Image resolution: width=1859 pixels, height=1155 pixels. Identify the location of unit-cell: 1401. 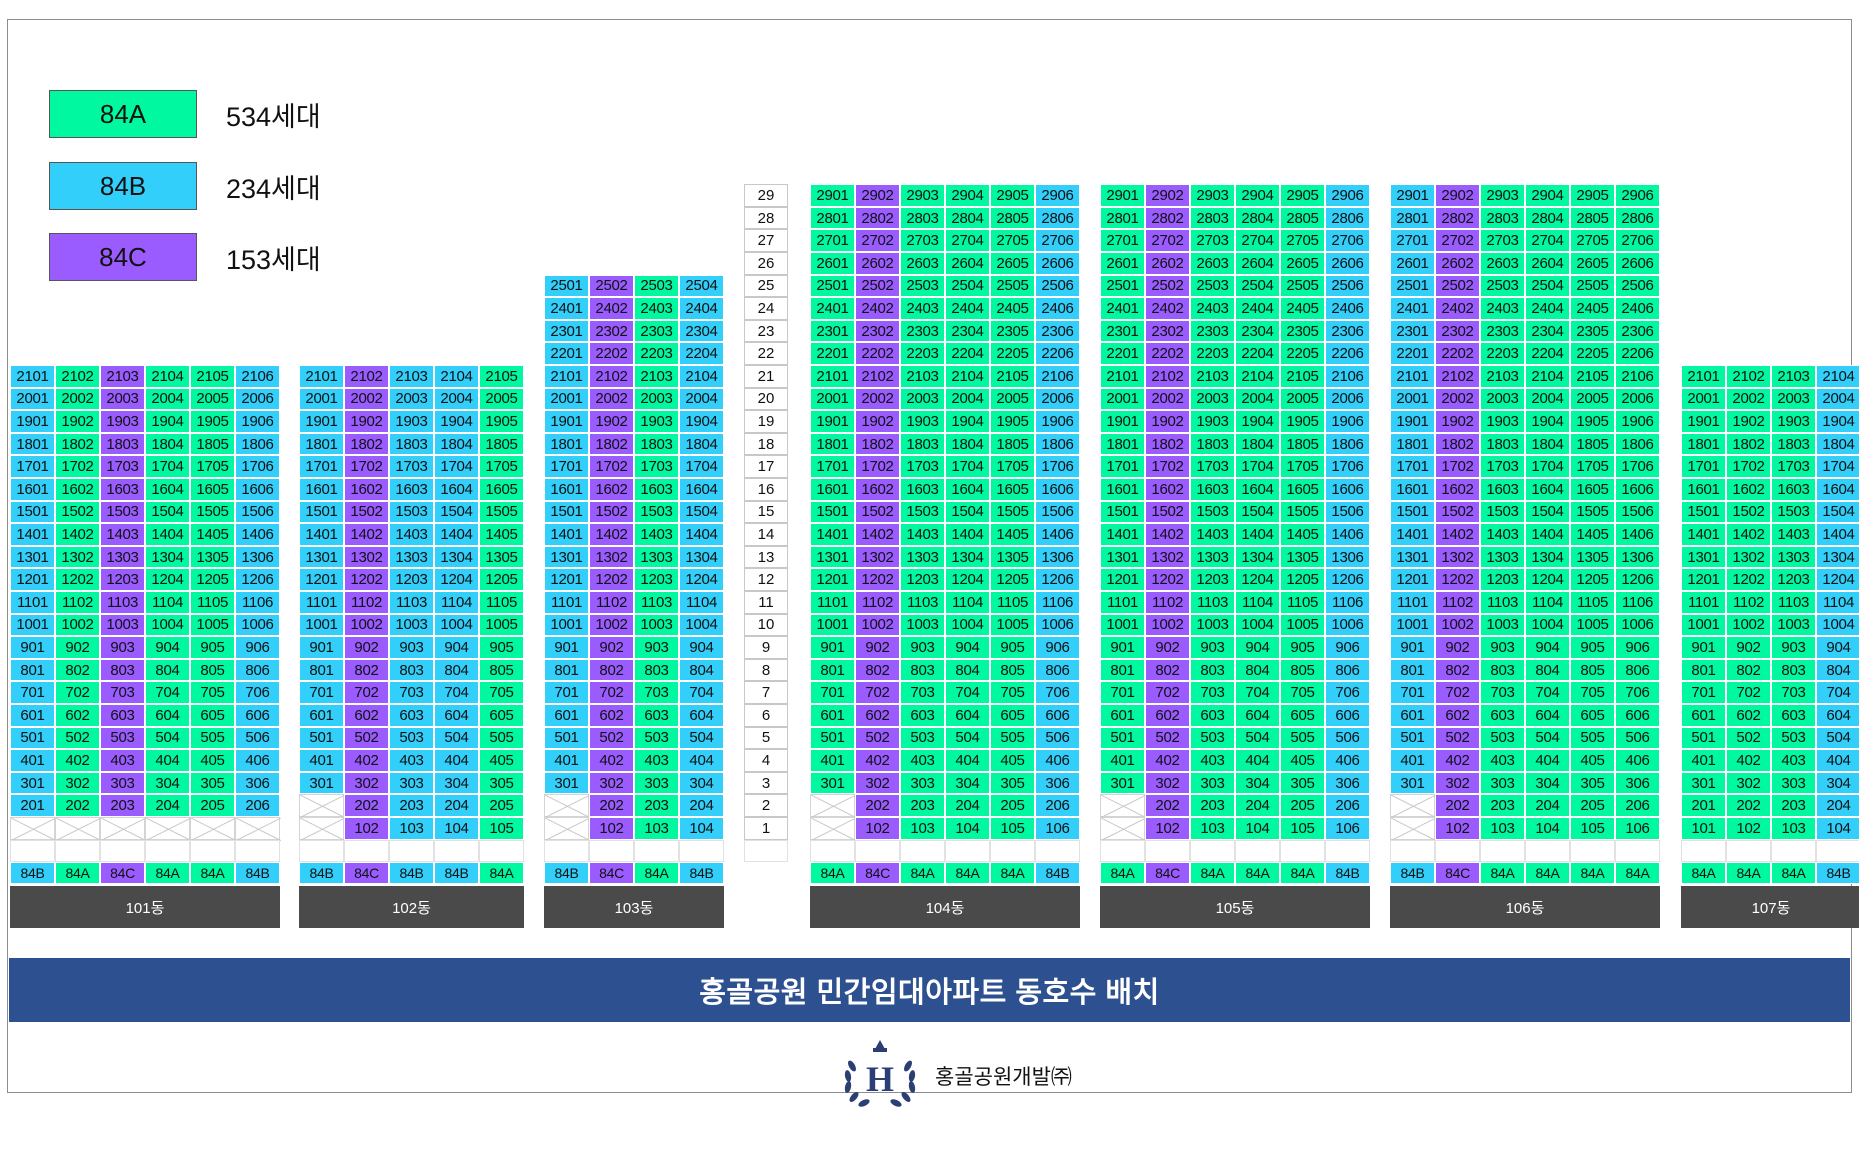
(832, 534).